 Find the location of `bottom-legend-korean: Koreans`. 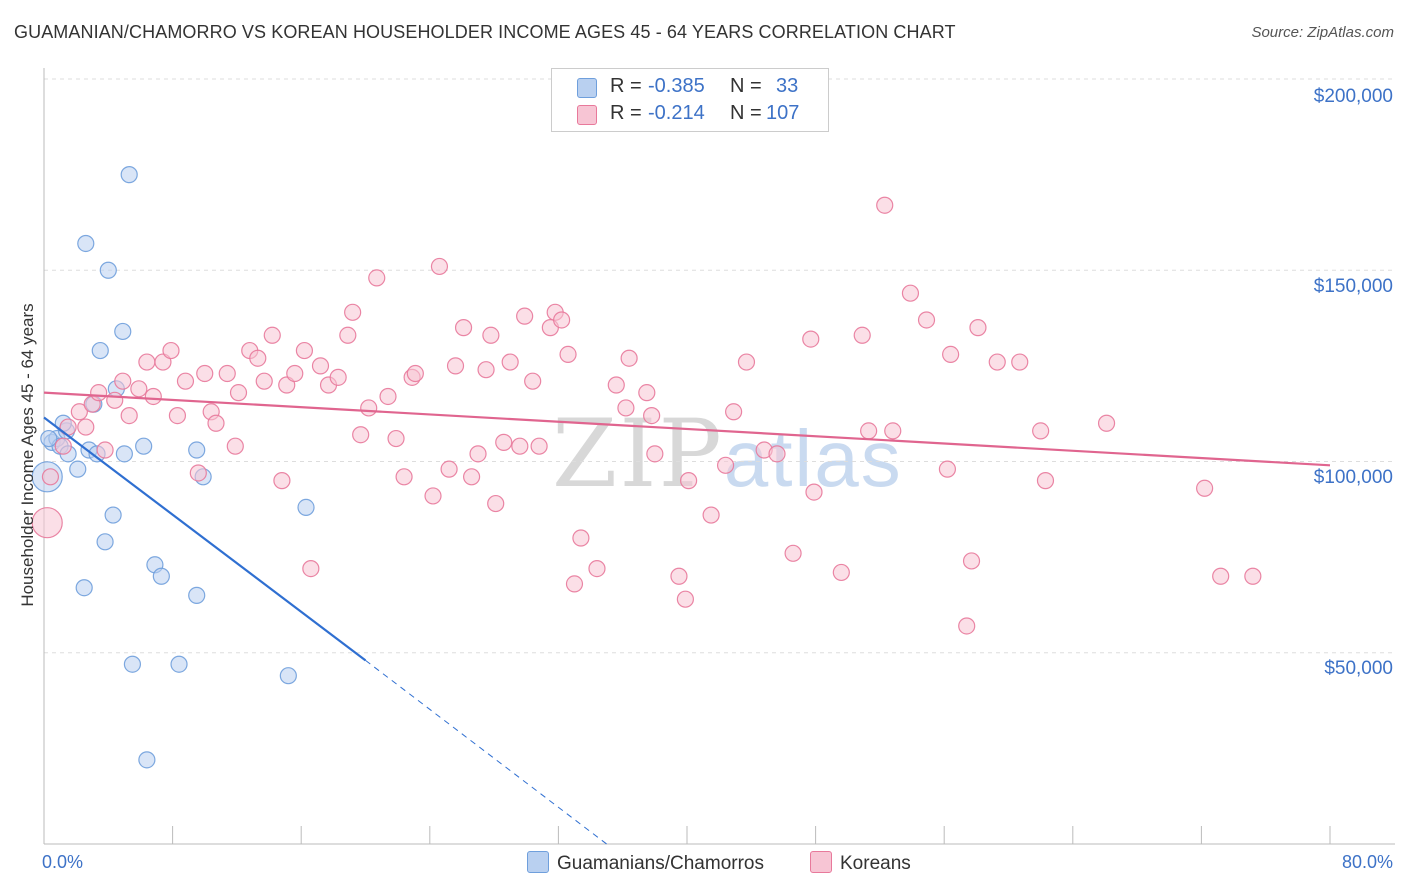

bottom-legend-korean: Koreans is located at coordinates (860, 863).